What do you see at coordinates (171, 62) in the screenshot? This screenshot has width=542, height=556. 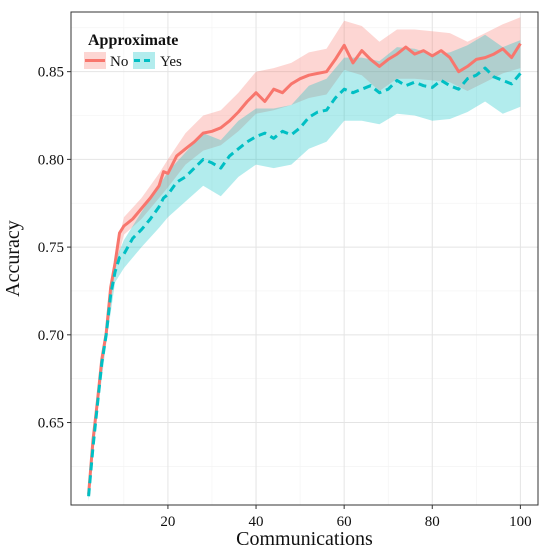 I see `legend-label-yes: Yes` at bounding box center [171, 62].